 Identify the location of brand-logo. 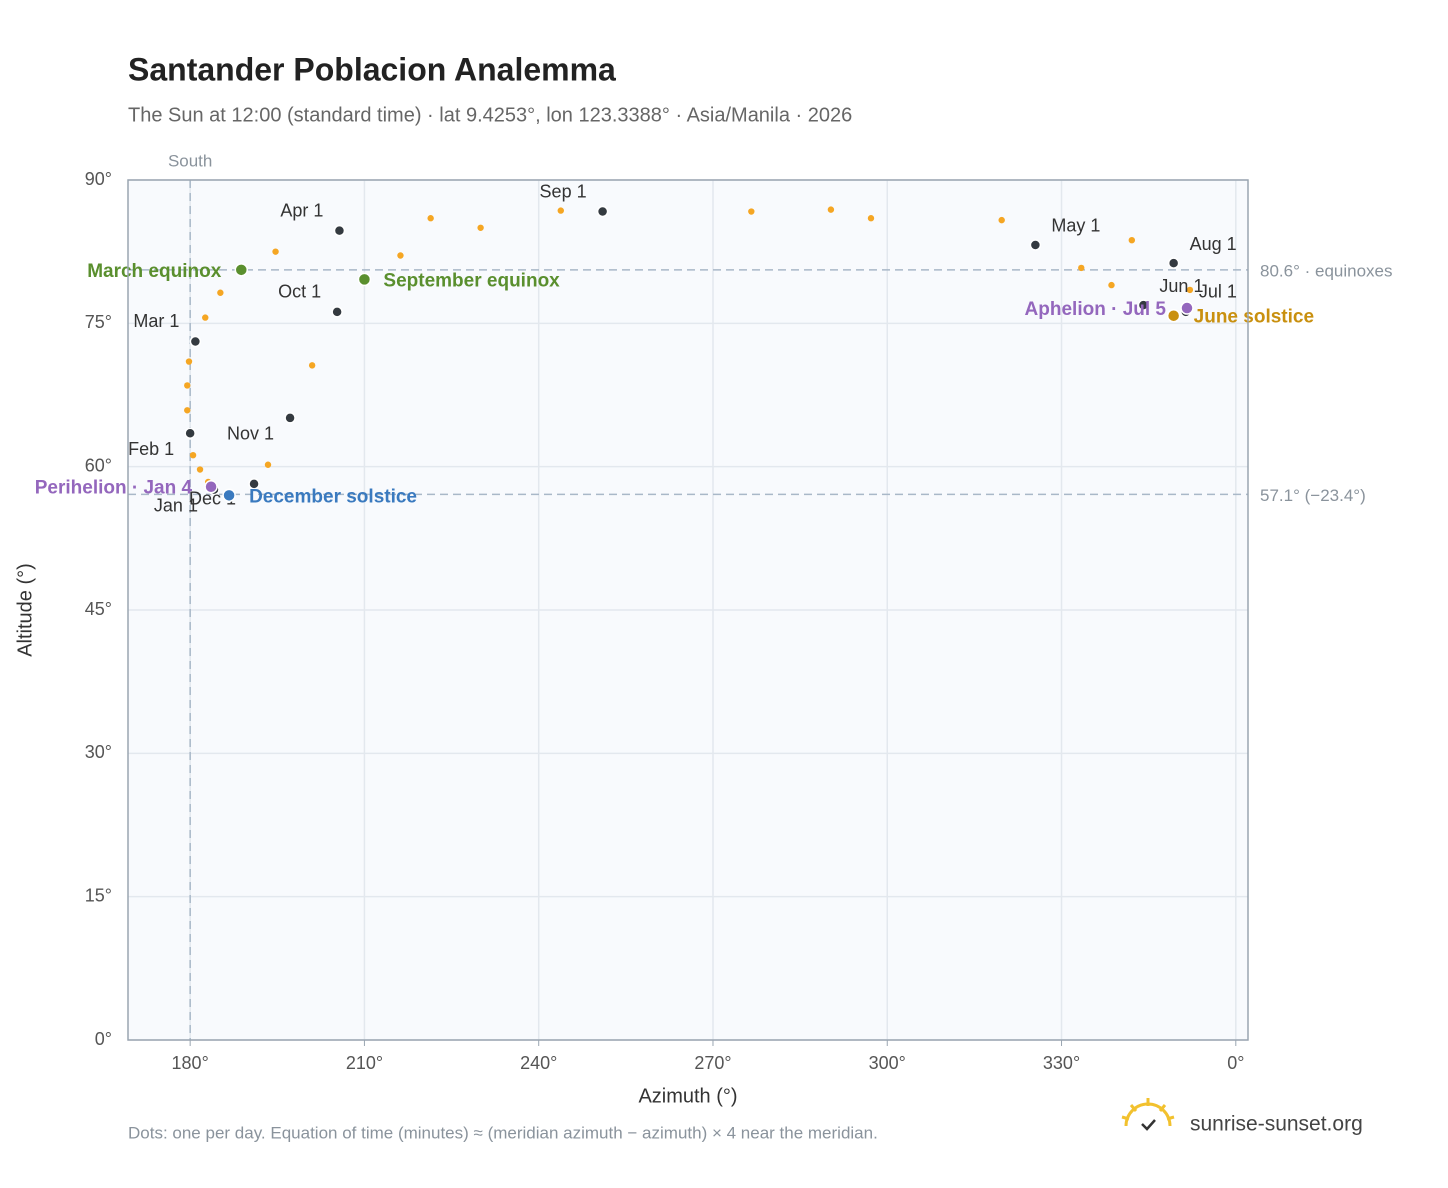
(1148, 1114).